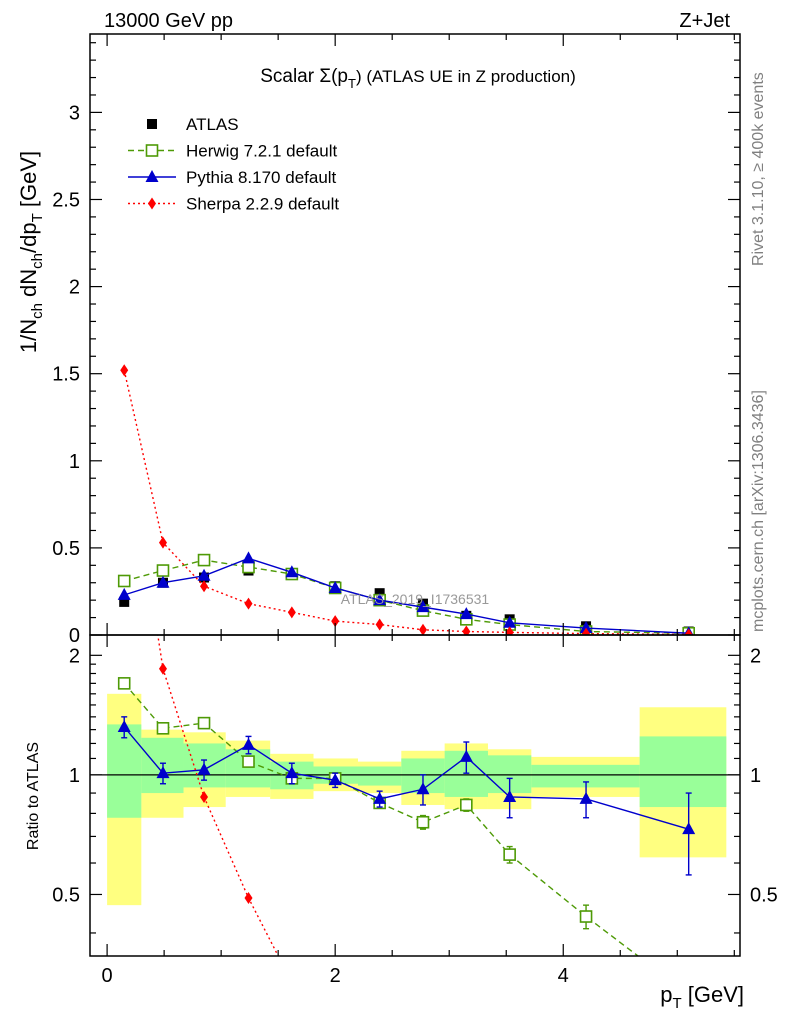 This screenshot has height=1024, width=786. I want to click on x-tick-label: 2, so click(335, 976).